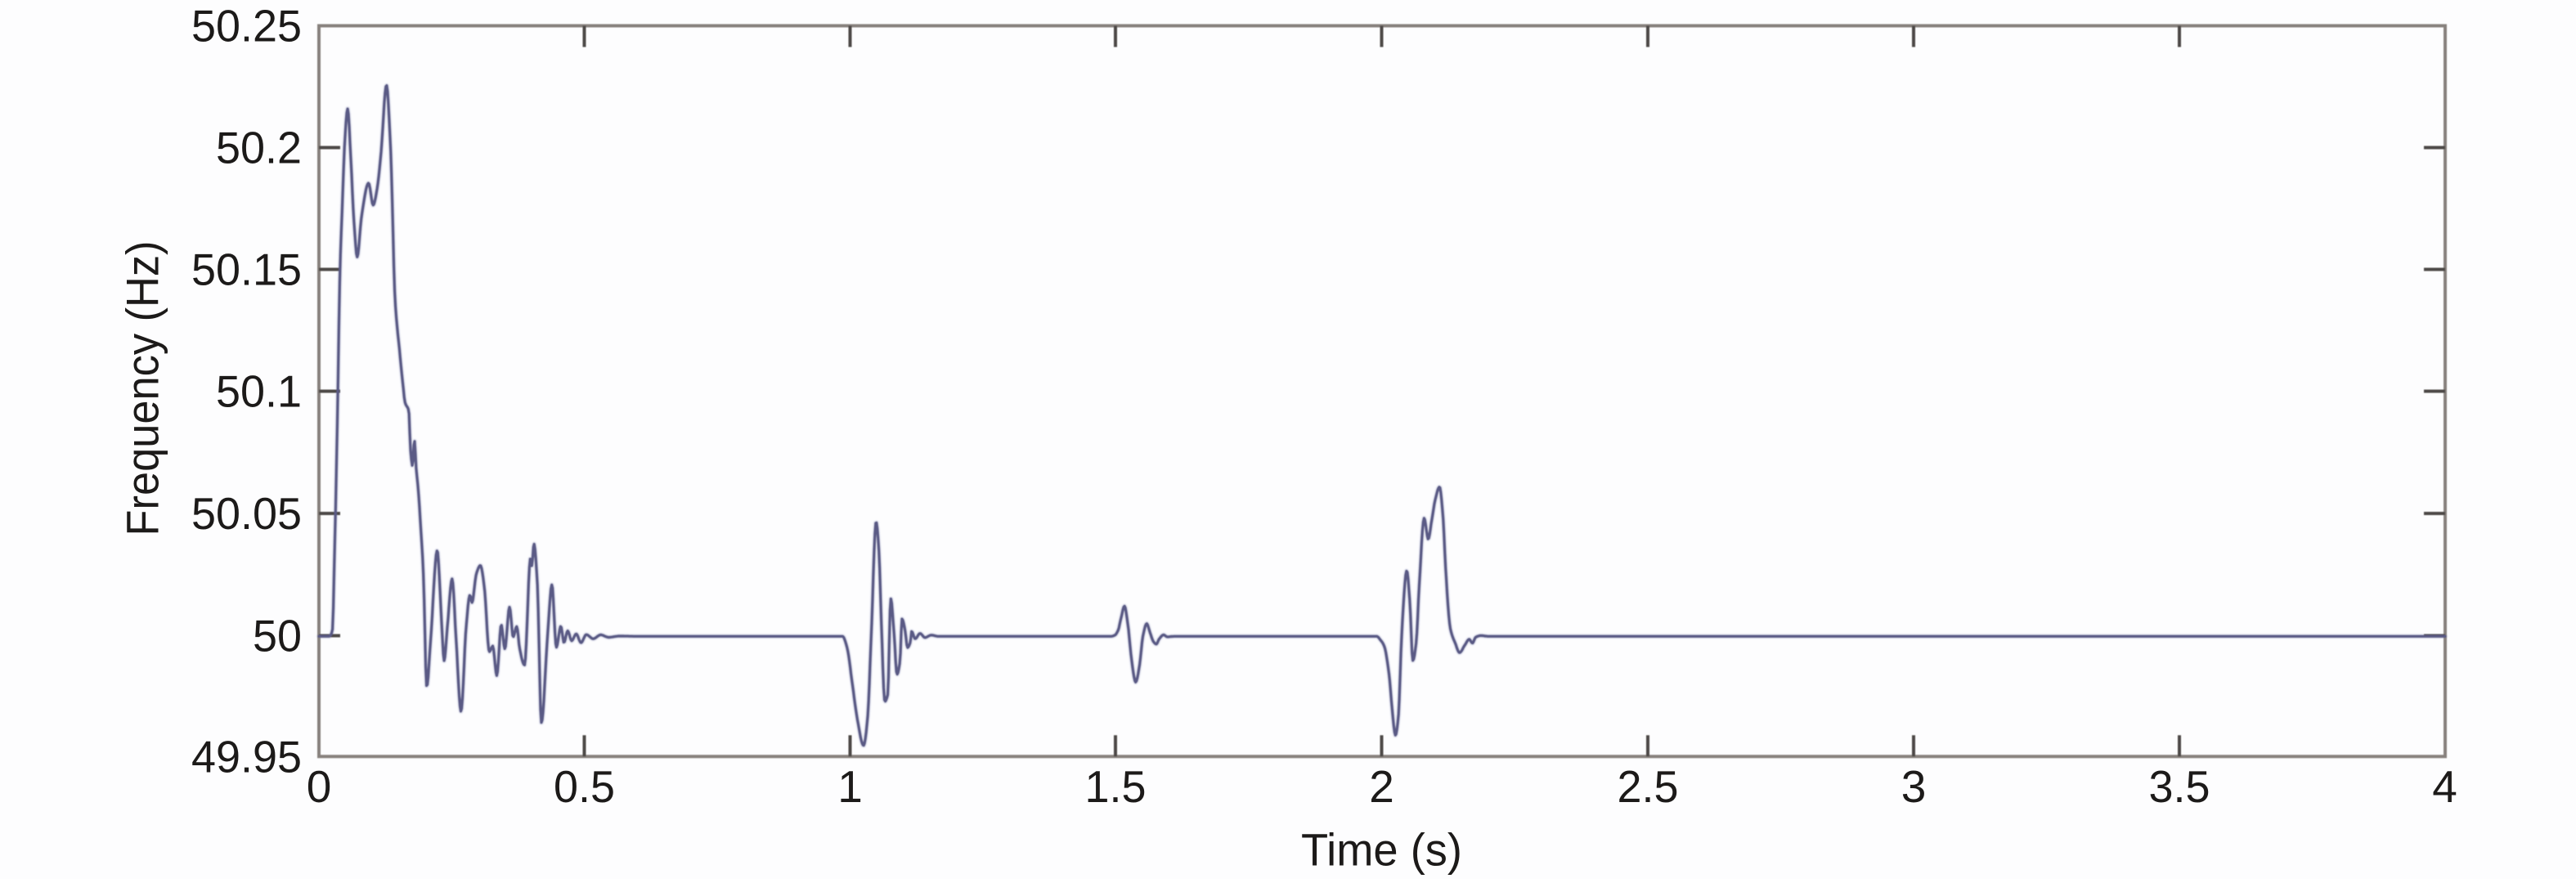 The width and height of the screenshot is (2576, 883). What do you see at coordinates (142, 388) in the screenshot?
I see `svg-text: Frequency (Hz)` at bounding box center [142, 388].